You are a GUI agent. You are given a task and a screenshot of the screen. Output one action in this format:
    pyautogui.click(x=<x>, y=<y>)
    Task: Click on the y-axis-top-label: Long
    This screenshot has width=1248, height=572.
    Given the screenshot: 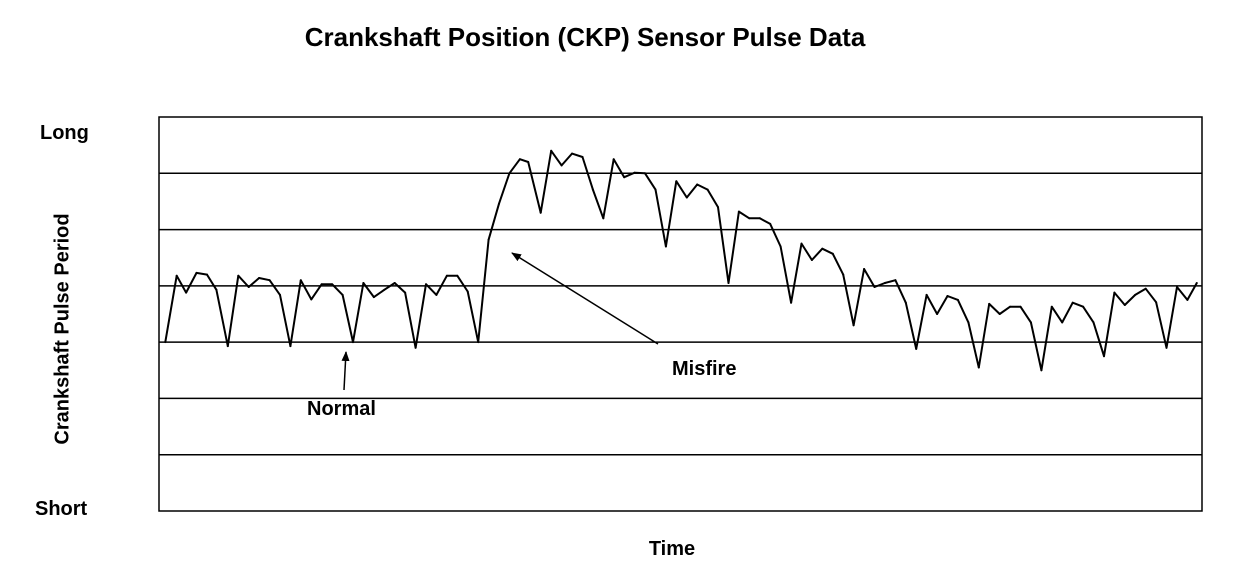 What is the action you would take?
    pyautogui.click(x=64, y=133)
    